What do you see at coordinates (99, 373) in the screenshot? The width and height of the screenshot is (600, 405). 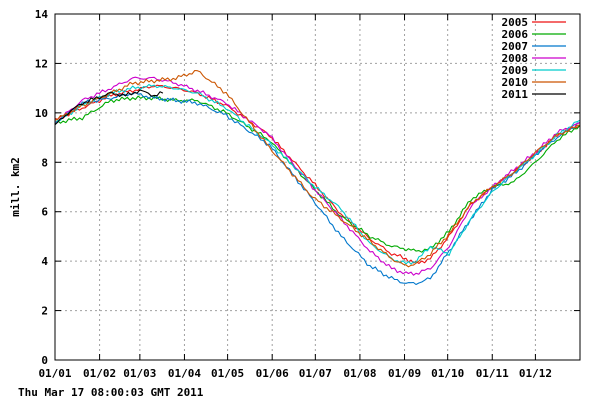 I see `x-tick-label: 01/02` at bounding box center [99, 373].